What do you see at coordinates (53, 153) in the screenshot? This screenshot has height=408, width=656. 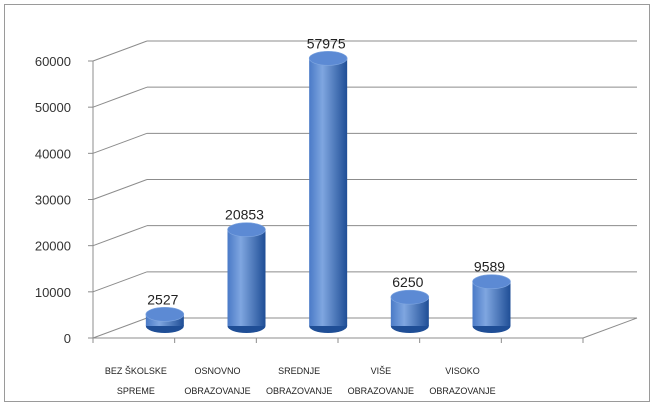 I see `y-tick-label: 40000` at bounding box center [53, 153].